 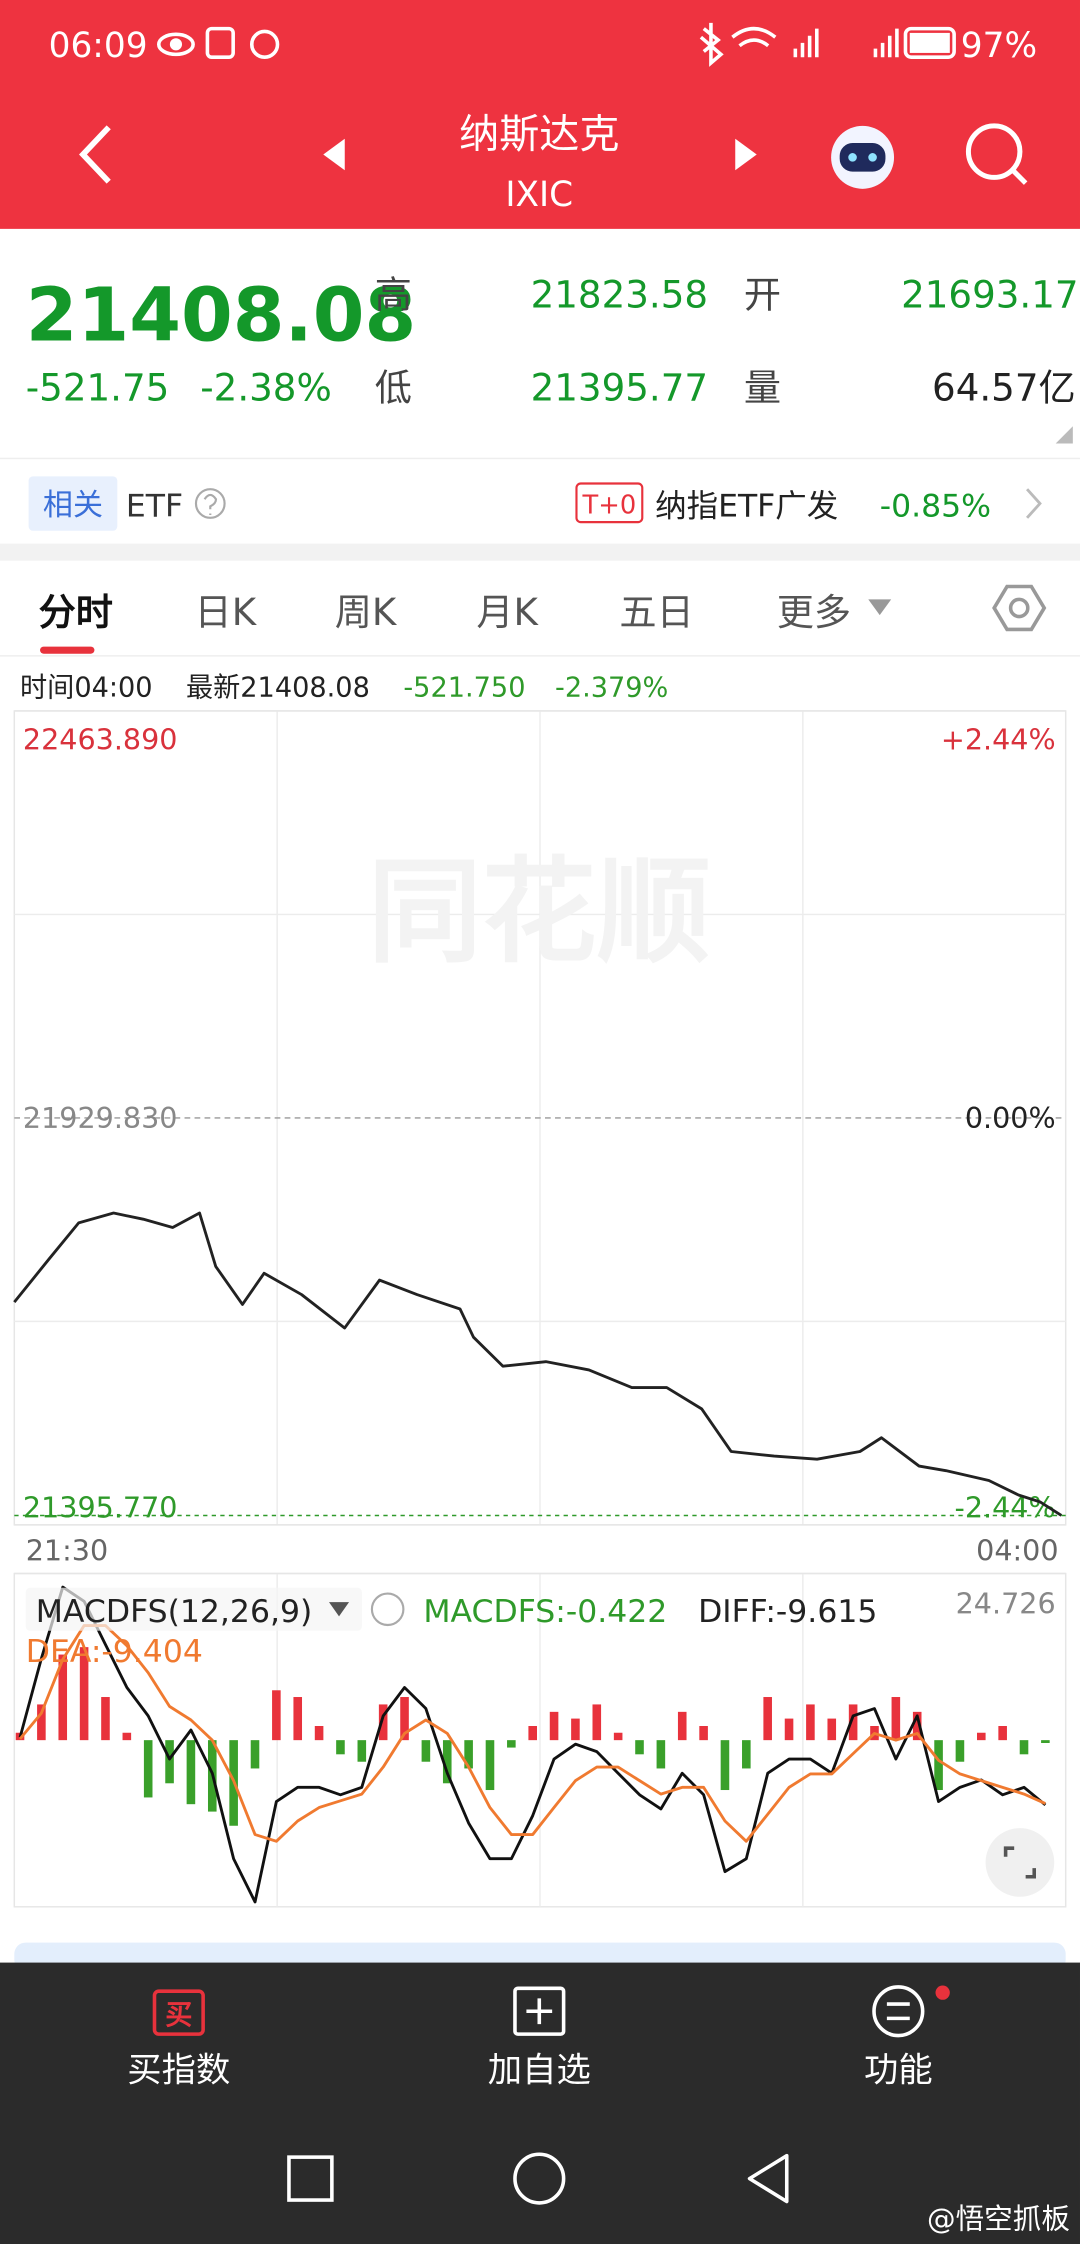 What do you see at coordinates (1034, 503) in the screenshot?
I see `chevron` at bounding box center [1034, 503].